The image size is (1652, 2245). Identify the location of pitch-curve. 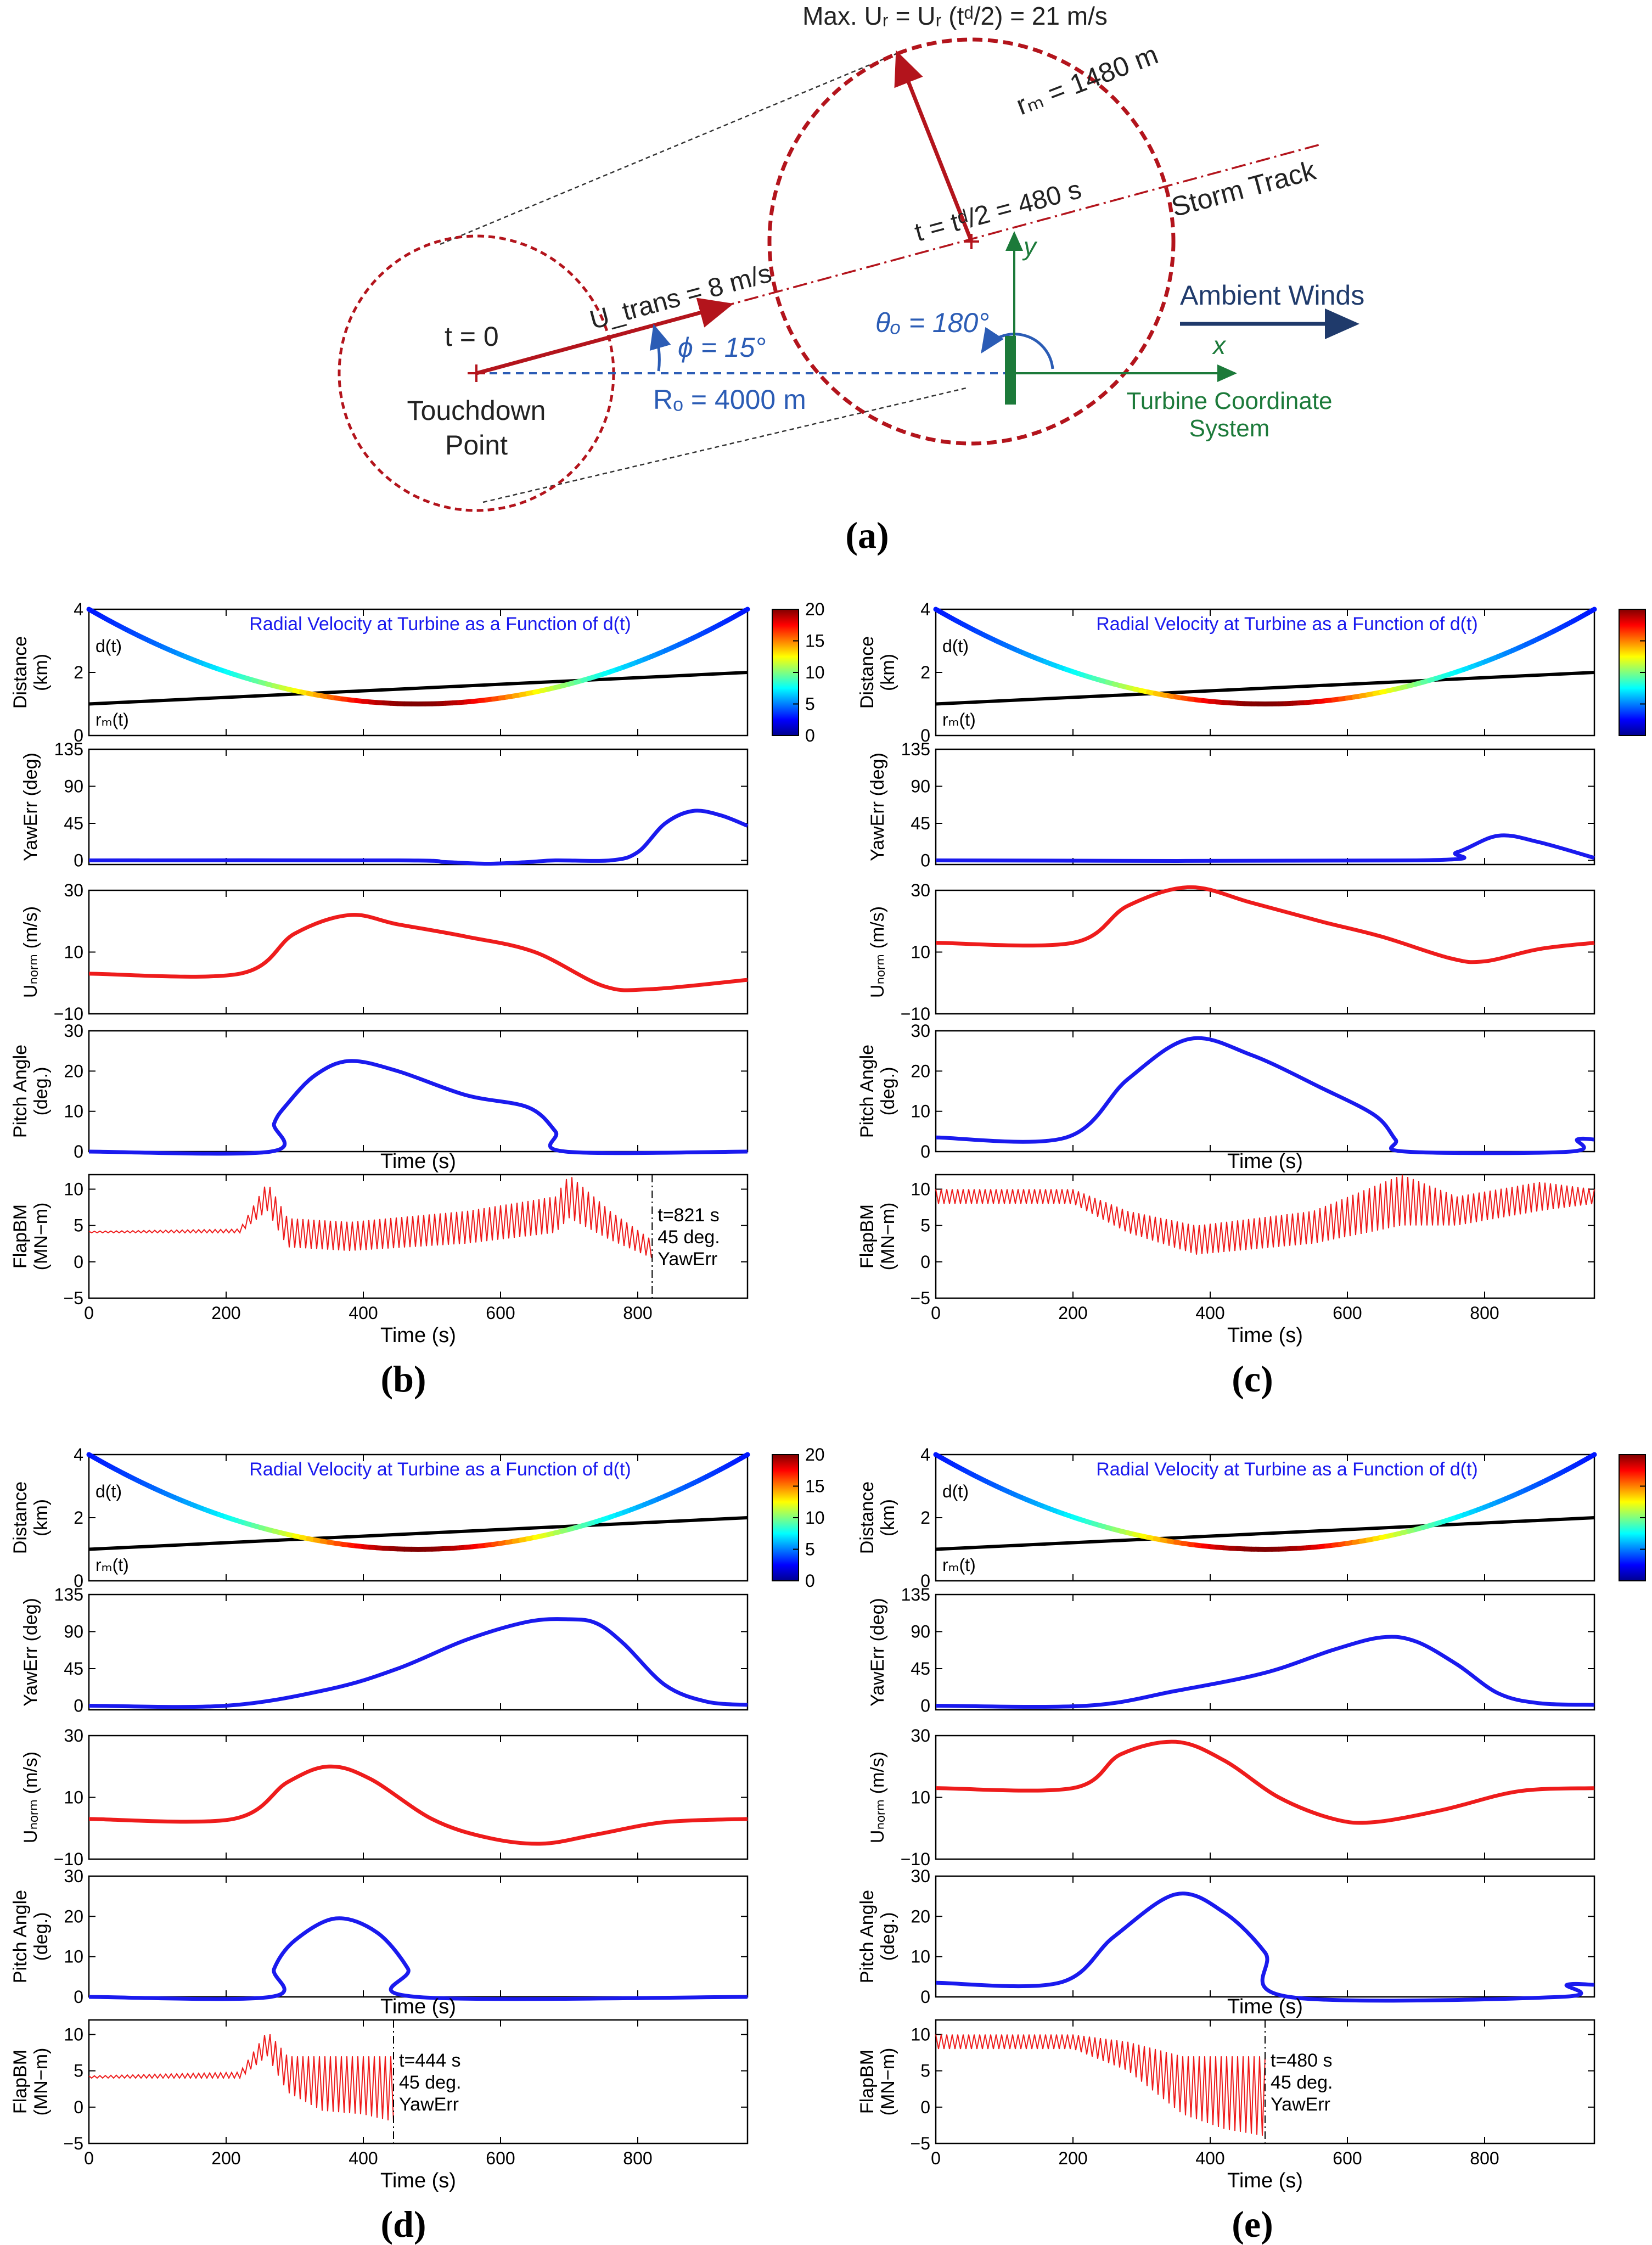
(1265, 1948).